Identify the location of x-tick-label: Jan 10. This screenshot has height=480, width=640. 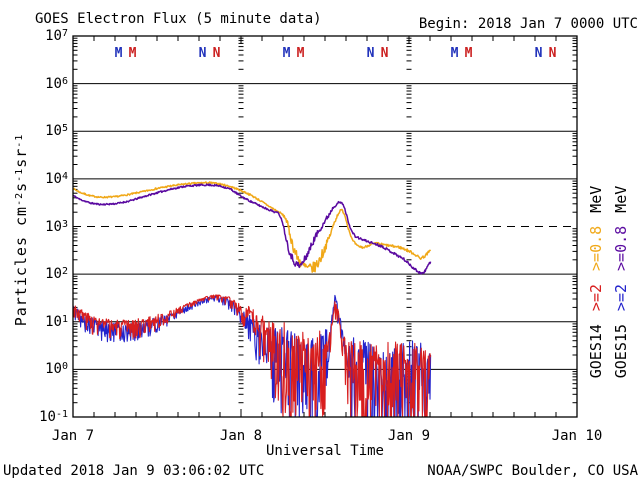
(577, 436).